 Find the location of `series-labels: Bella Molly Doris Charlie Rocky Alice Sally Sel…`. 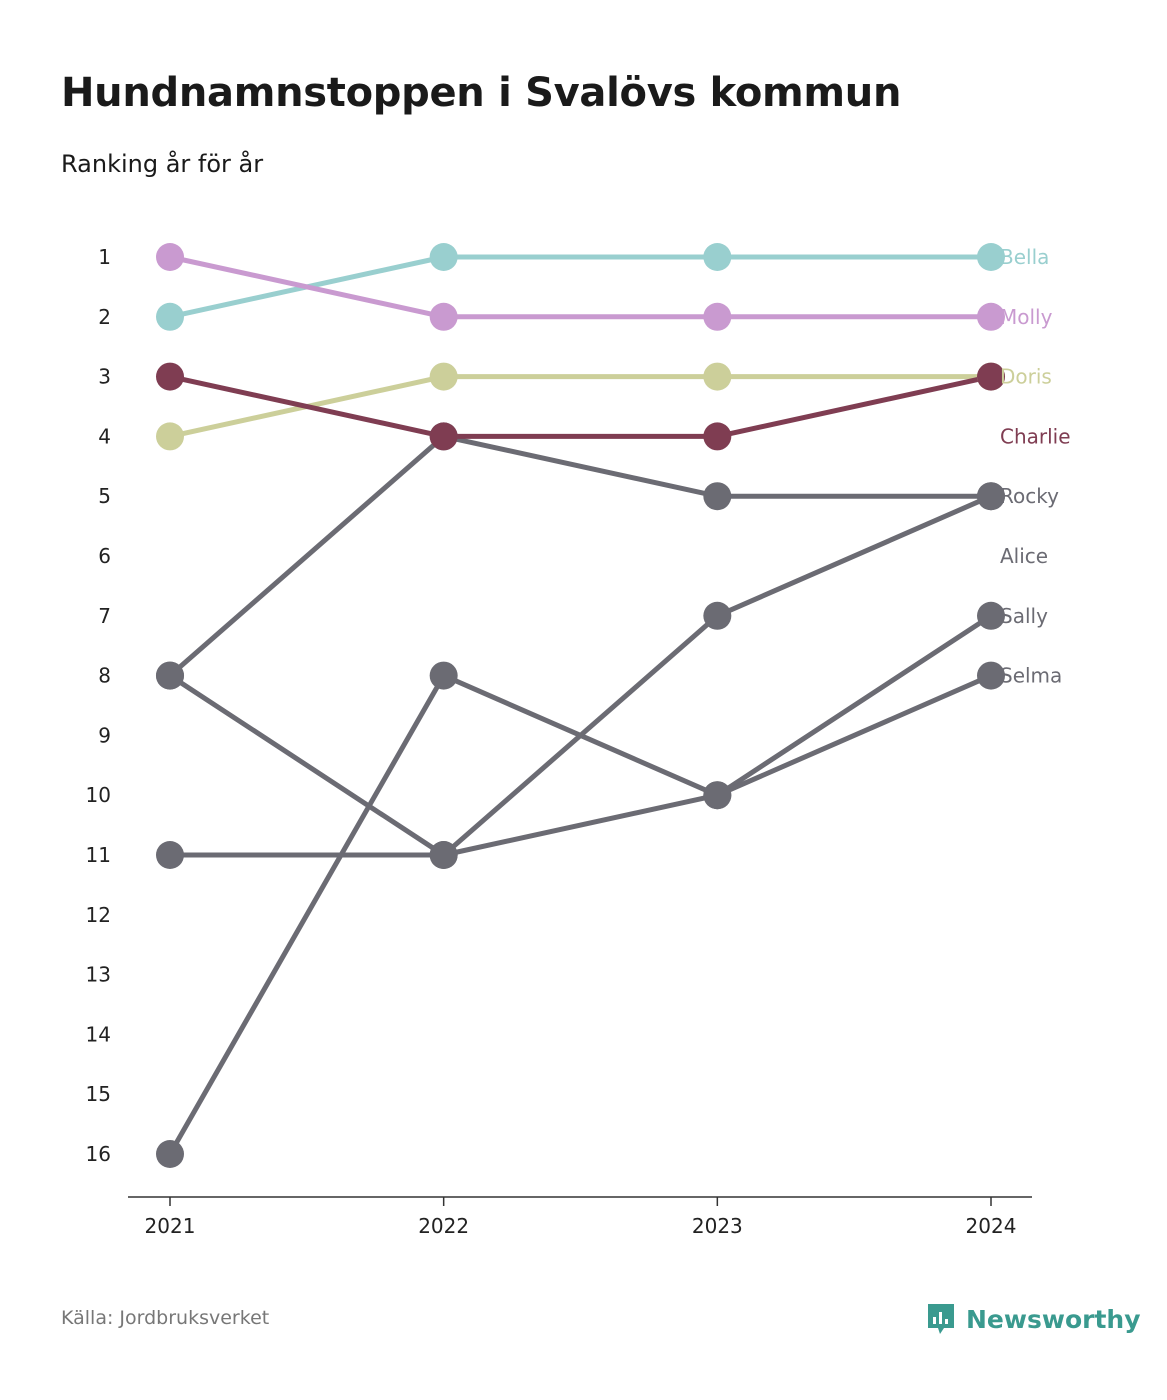

series-labels: Bella Molly Doris Charlie Rocky Alice Sally Sel… is located at coordinates (1035, 466).